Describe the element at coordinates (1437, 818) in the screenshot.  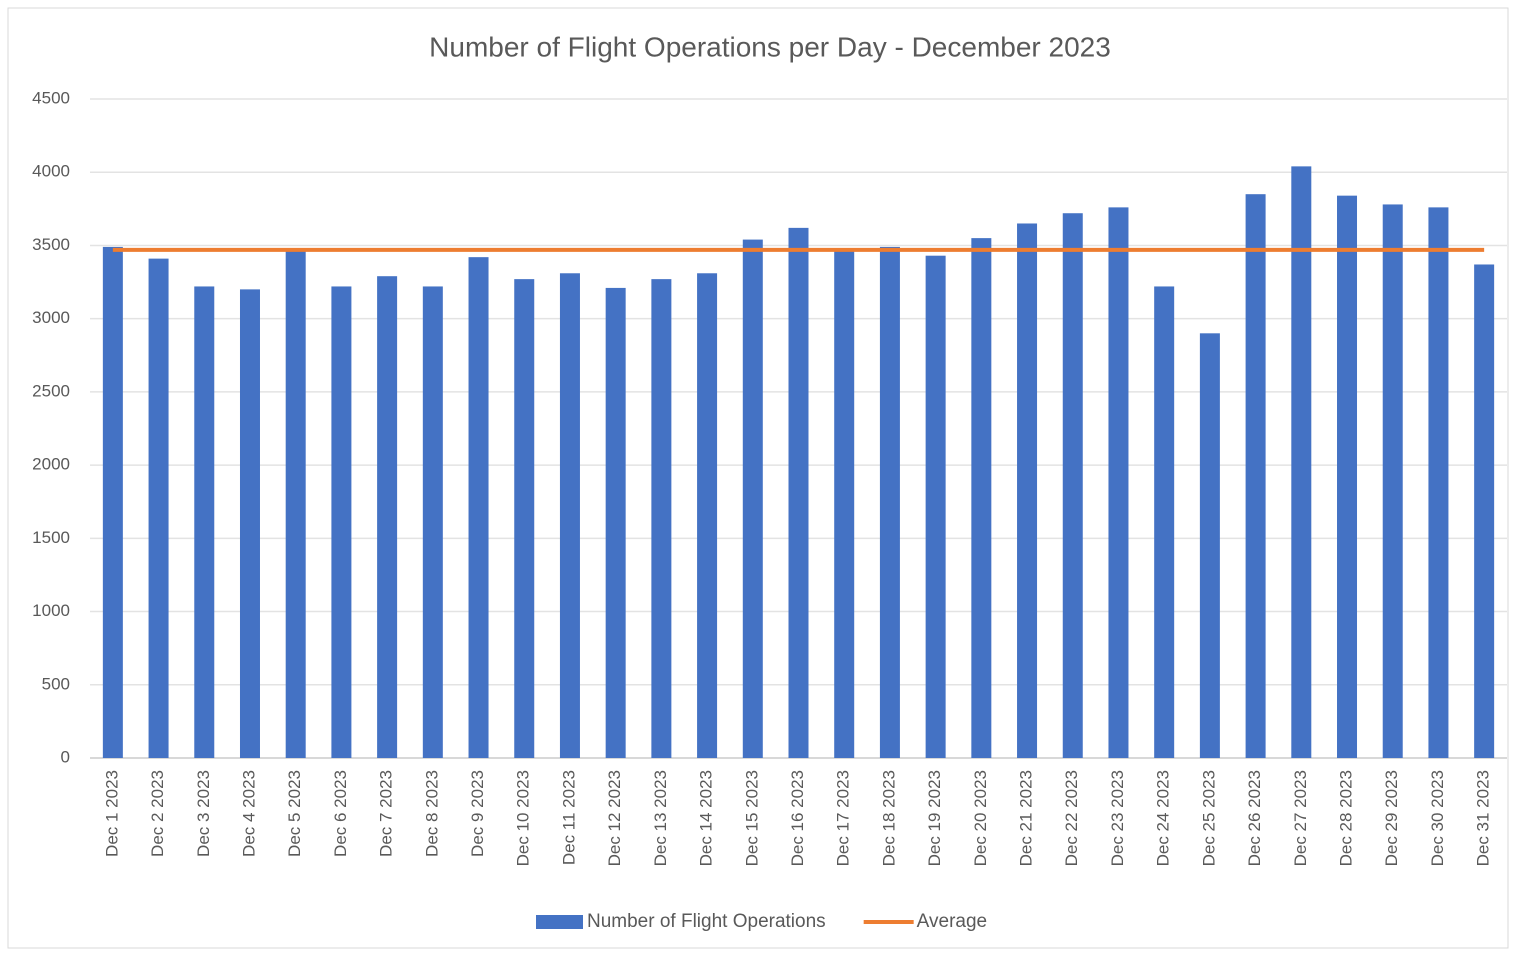
I see `x-tick-label: Dec 30 2023` at that location.